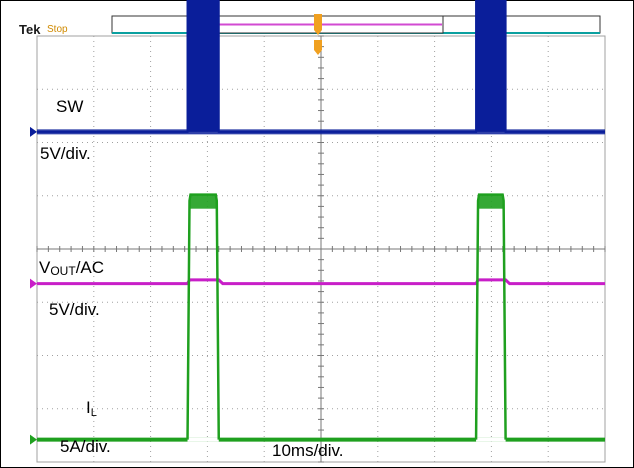 The image size is (634, 468). What do you see at coordinates (90, 267) in the screenshot?
I see `vout-suffix: /AC` at bounding box center [90, 267].